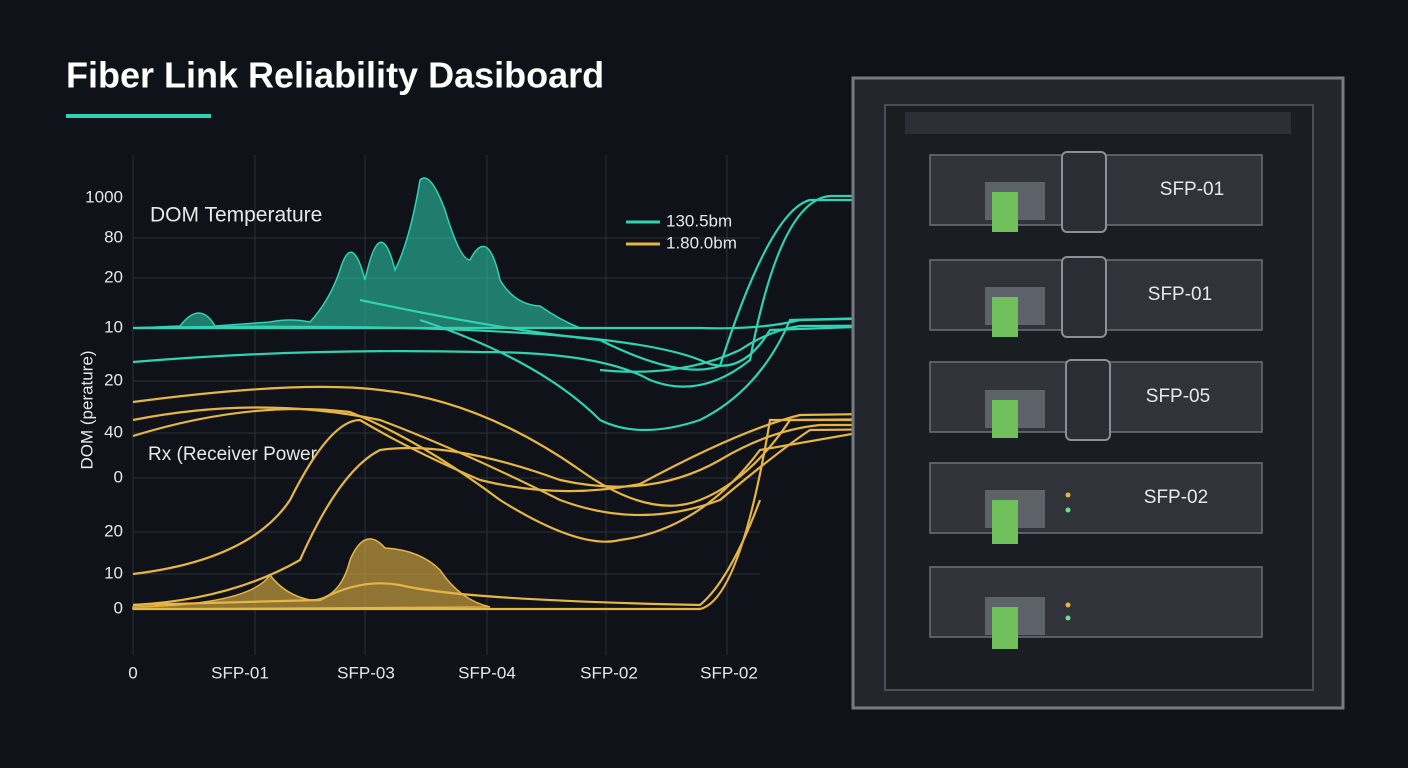  I want to click on x-tick-label: 0, so click(132, 672).